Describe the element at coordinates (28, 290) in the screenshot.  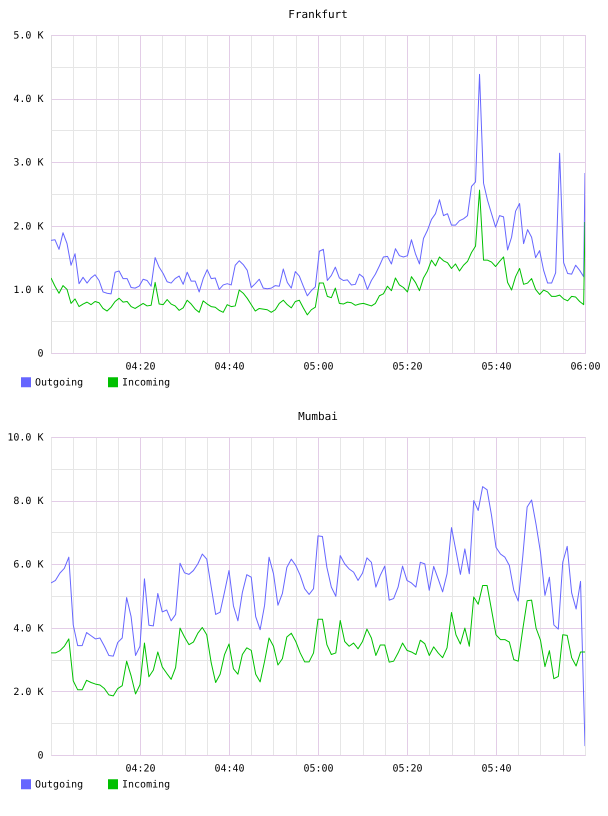
I see `y-tick-label: 1.0 K` at that location.